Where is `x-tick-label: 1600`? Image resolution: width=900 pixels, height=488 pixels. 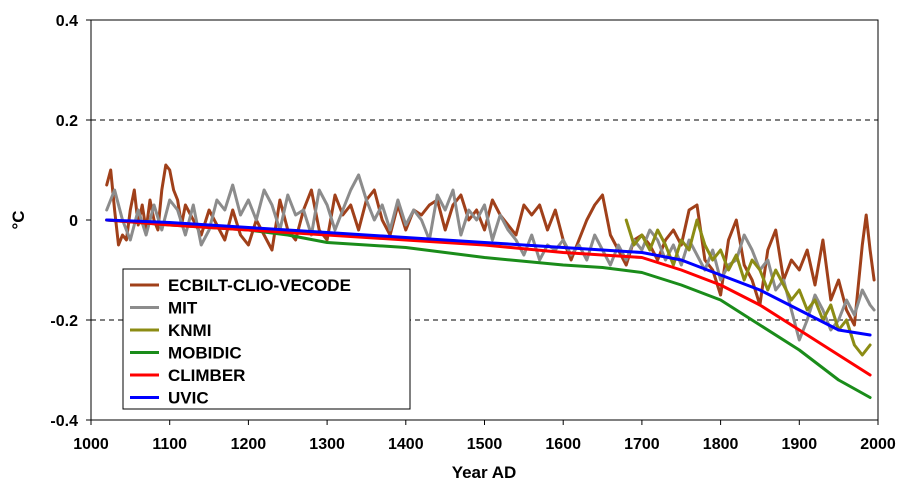 x-tick-label: 1600 is located at coordinates (563, 444).